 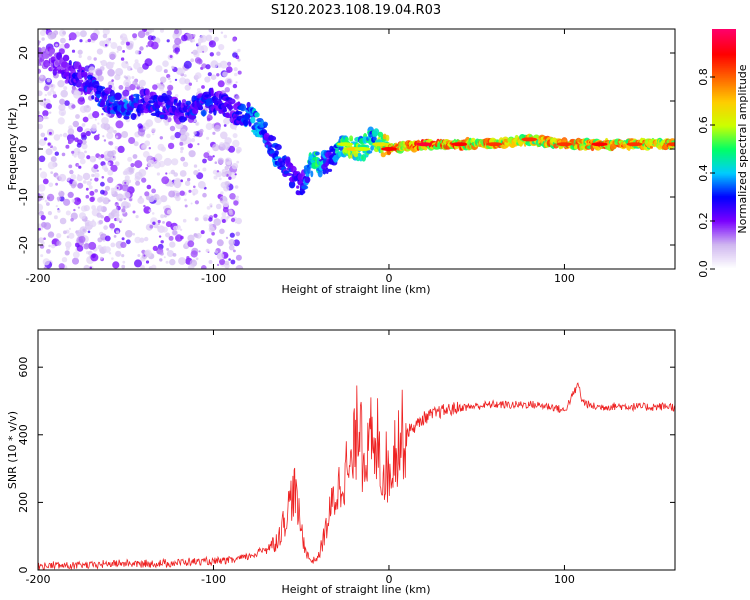 I want to click on colorbar-tick-label: 0.2, so click(x=703, y=221).